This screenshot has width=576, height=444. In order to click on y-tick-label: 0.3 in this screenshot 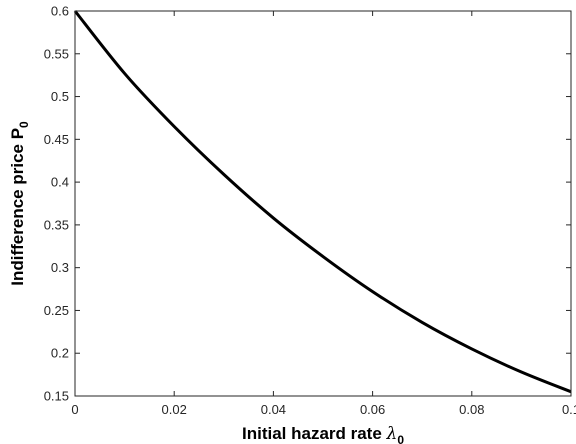, I will do `click(60, 267)`.